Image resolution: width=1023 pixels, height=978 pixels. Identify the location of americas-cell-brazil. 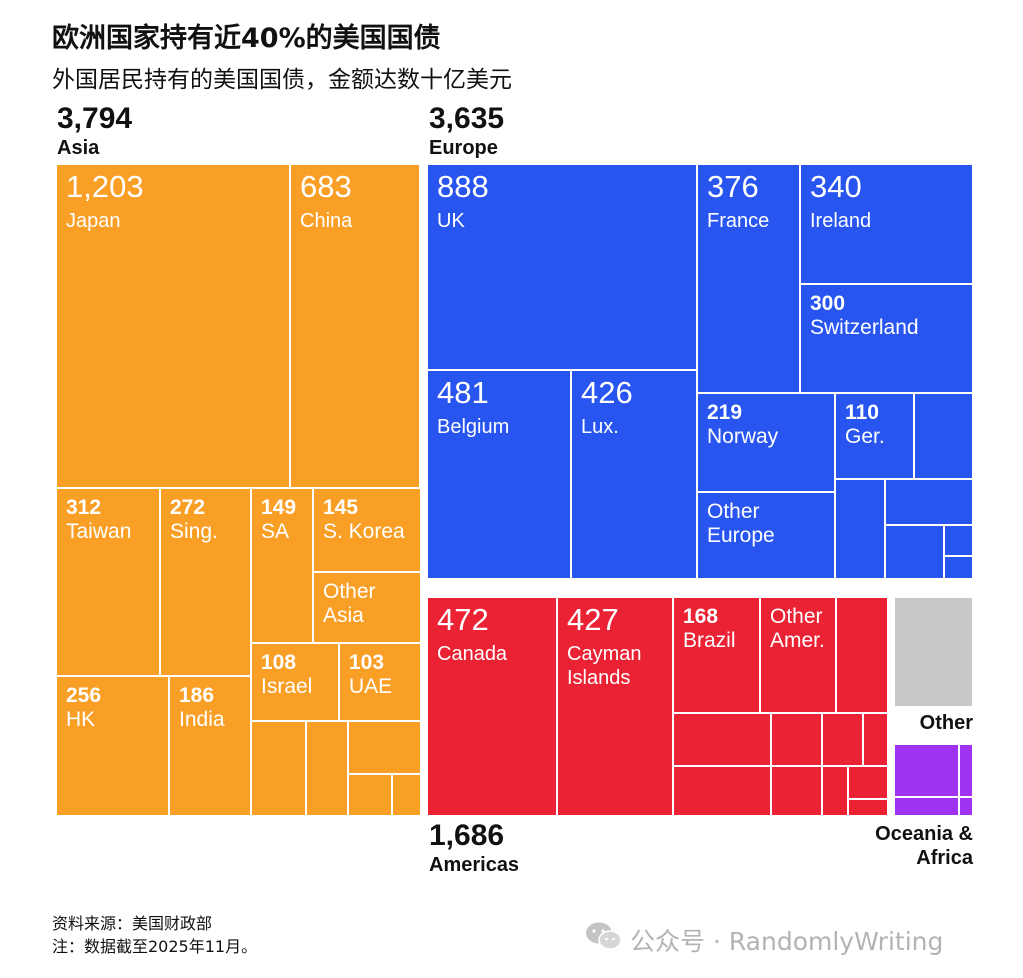
(716, 655).